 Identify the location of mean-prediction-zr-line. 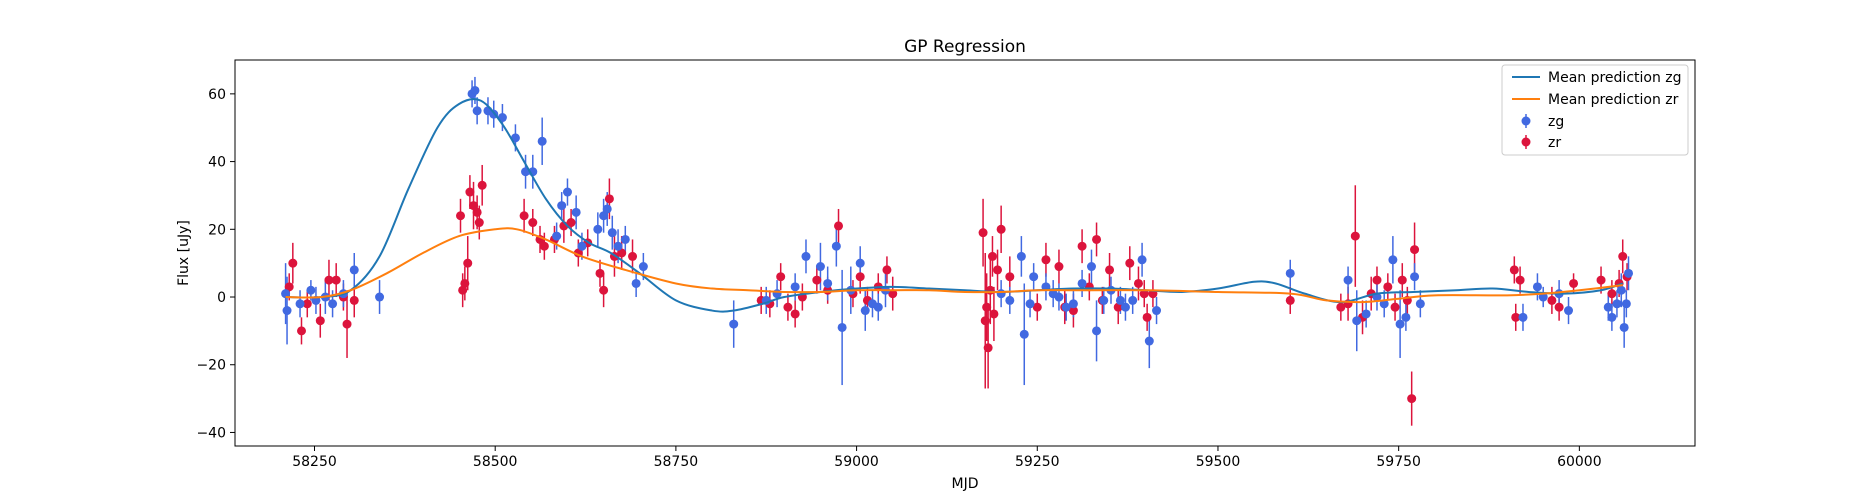
(954, 265).